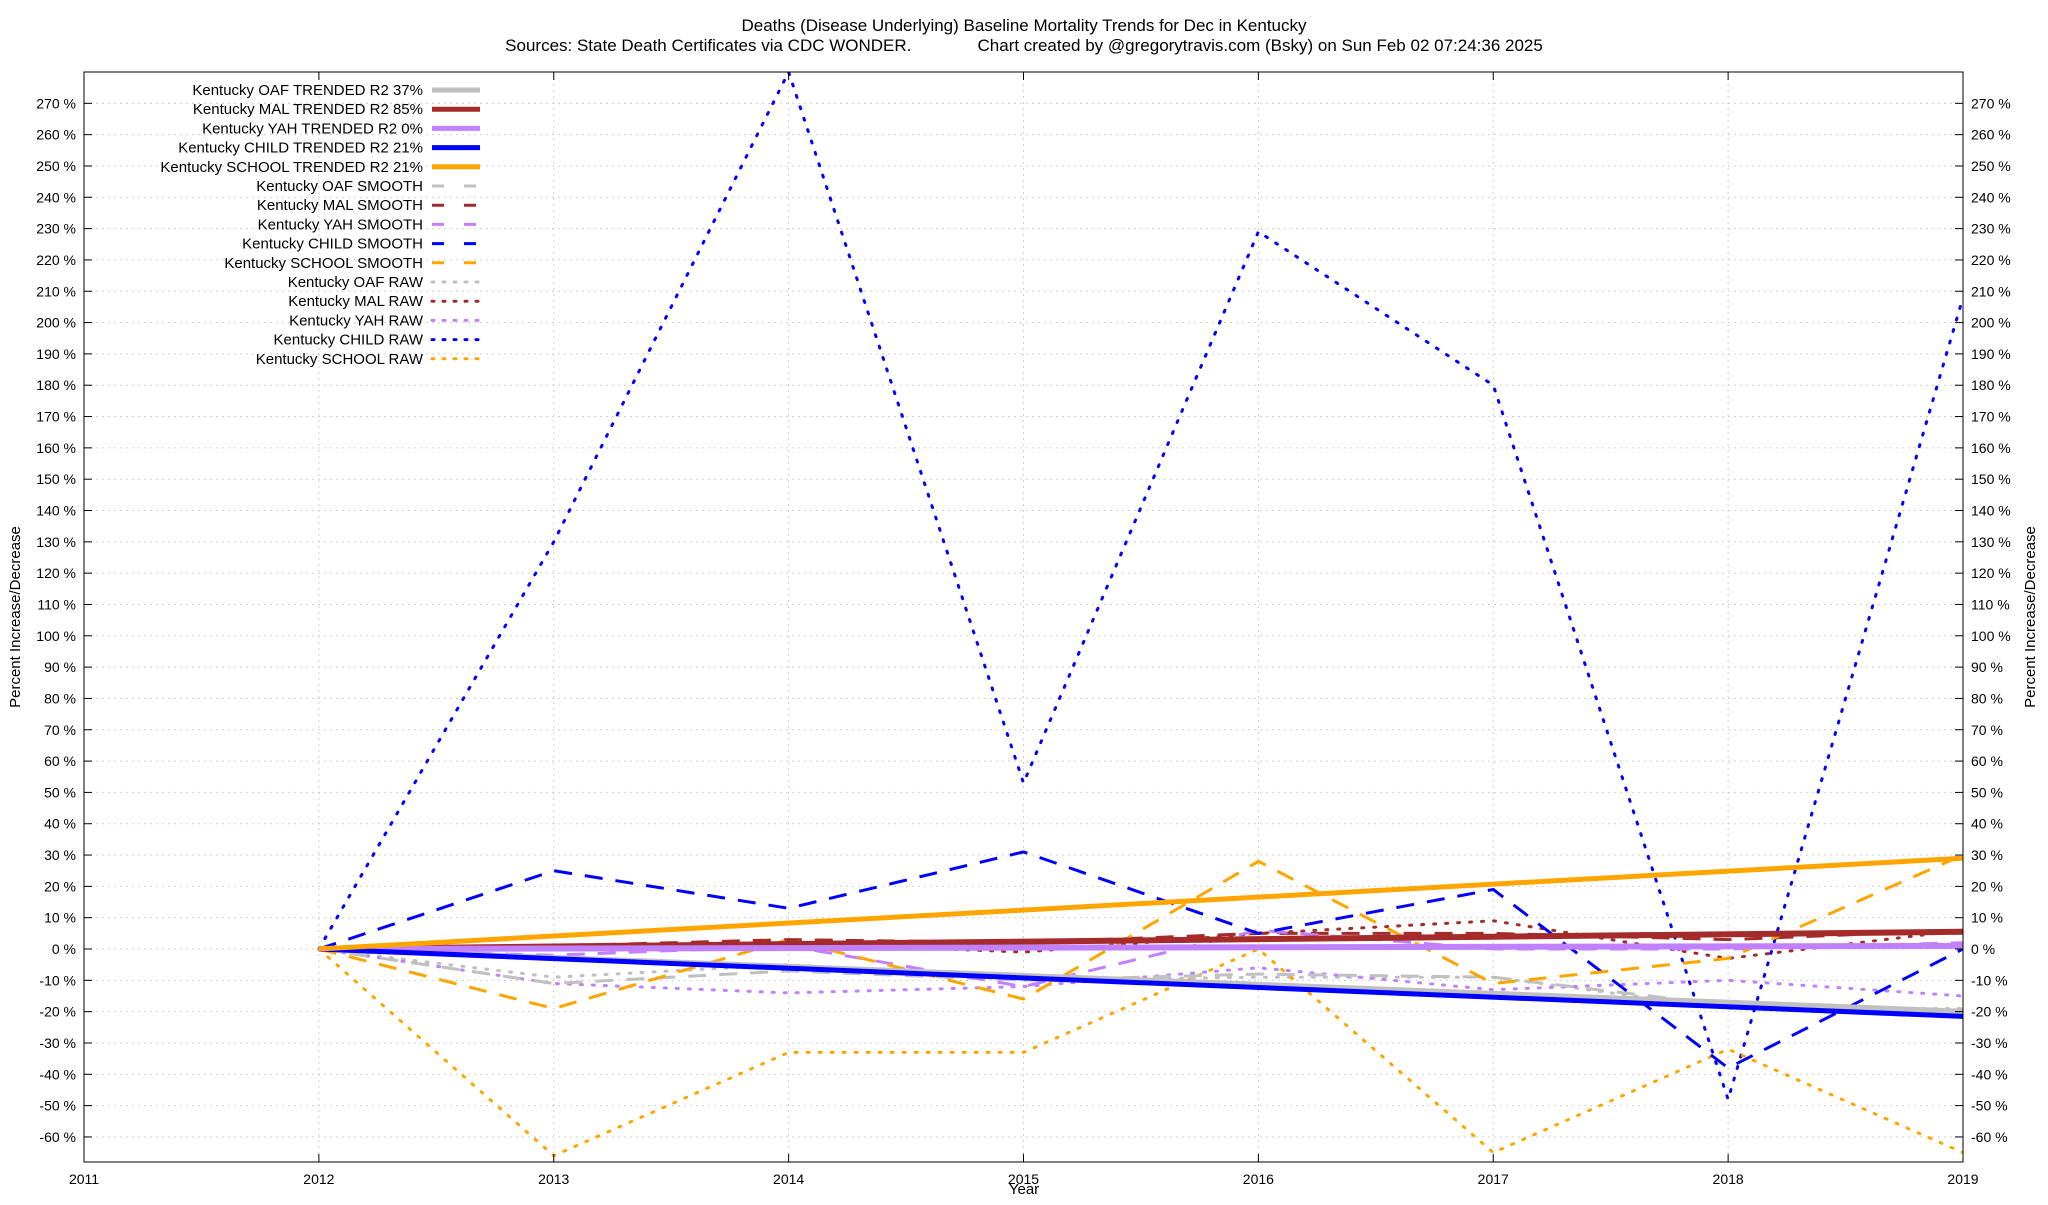 The height and width of the screenshot is (1205, 2048). Describe the element at coordinates (300, 148) in the screenshot. I see `legend-label: Kentucky CHILD TRENDED R2 21%` at that location.